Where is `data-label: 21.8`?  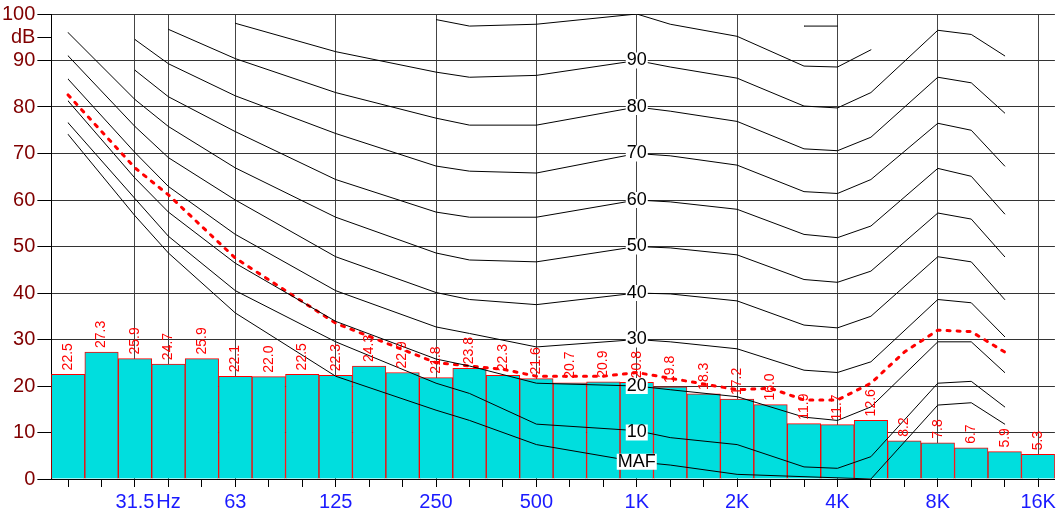 data-label: 21.8 is located at coordinates (434, 360).